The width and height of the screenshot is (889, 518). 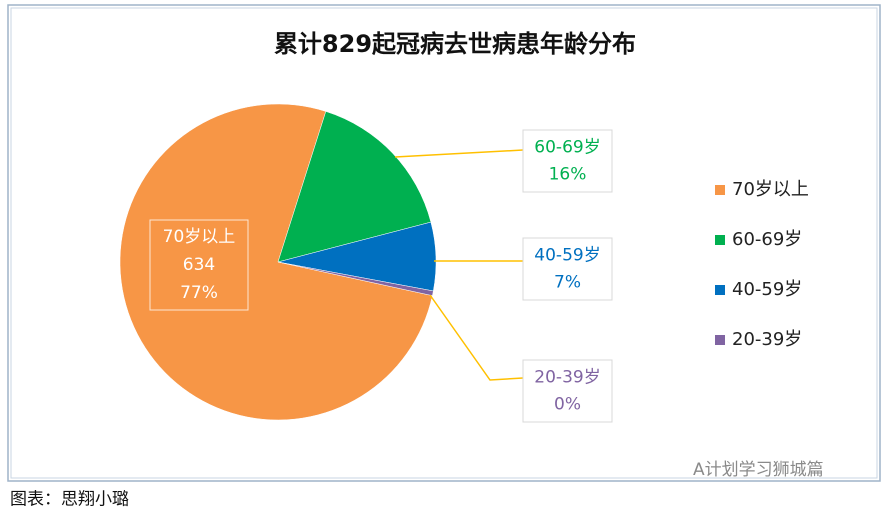 I want to click on callout-value: 634, so click(x=199, y=265).